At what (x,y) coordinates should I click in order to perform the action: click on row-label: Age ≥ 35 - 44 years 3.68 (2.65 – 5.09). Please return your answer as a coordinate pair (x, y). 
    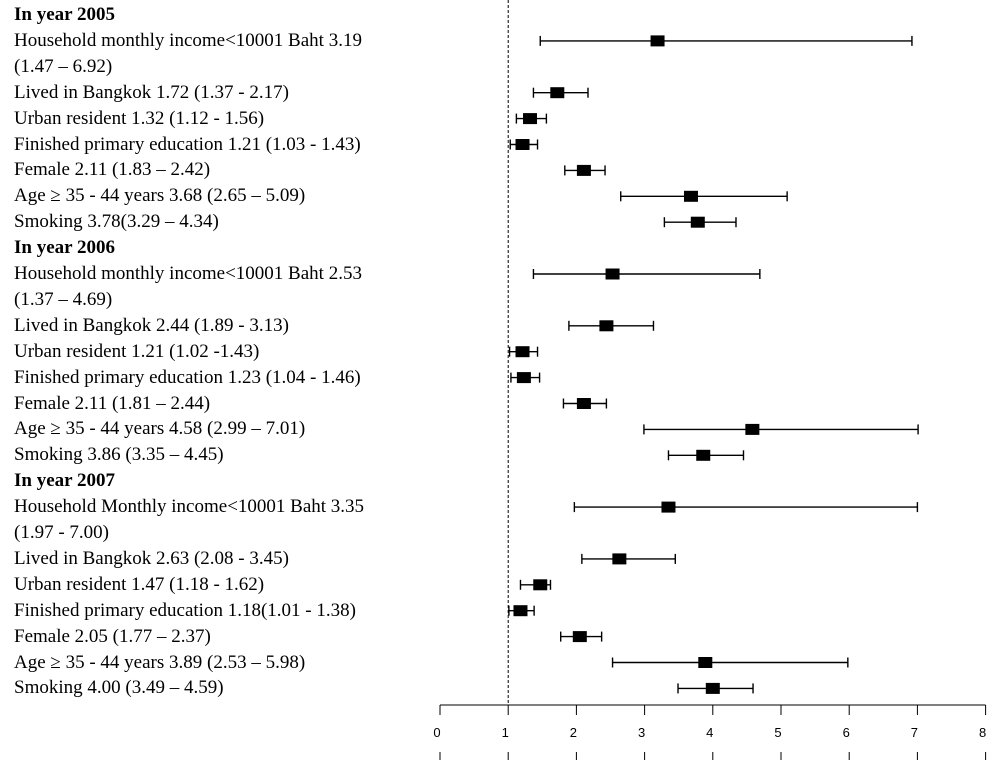
    Looking at the image, I should click on (160, 196).